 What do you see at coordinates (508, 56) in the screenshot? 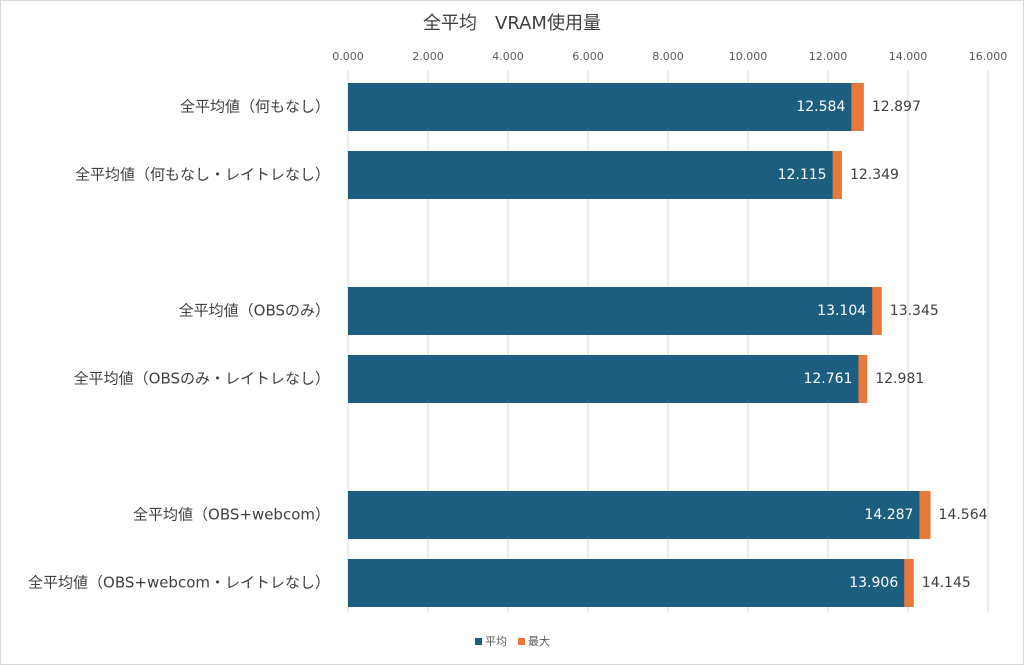
I see `x-tick-label: 4.000` at bounding box center [508, 56].